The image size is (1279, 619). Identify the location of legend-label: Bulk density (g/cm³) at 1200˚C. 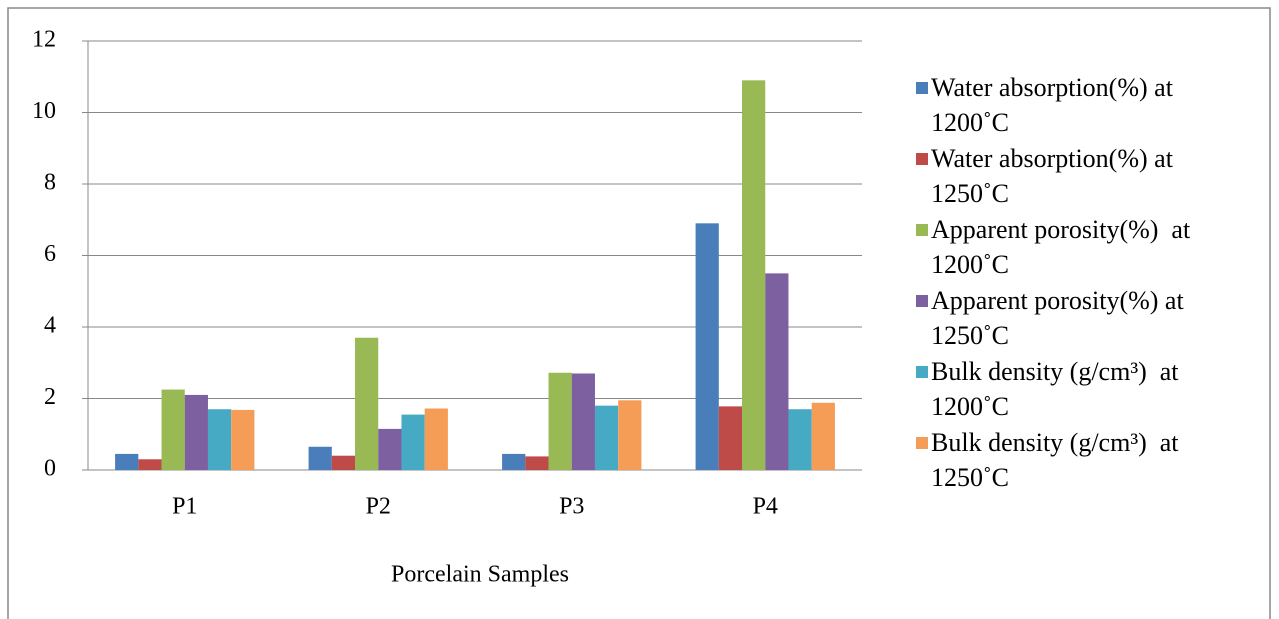
(1058, 389).